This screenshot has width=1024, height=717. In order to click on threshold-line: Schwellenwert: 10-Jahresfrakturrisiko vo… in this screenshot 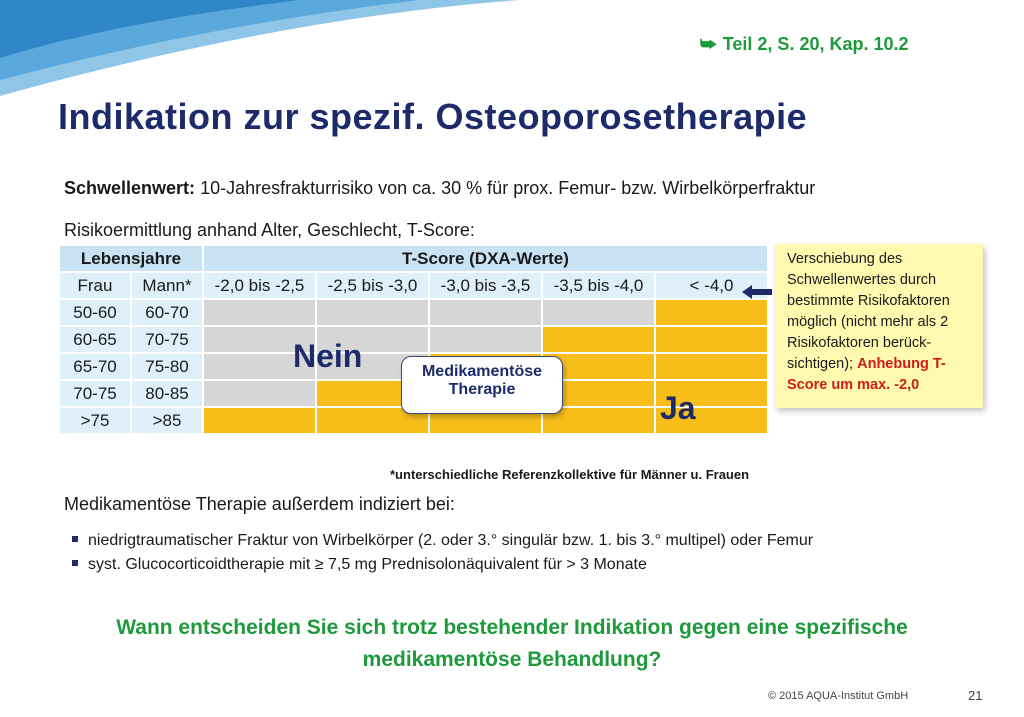, I will do `click(439, 188)`.